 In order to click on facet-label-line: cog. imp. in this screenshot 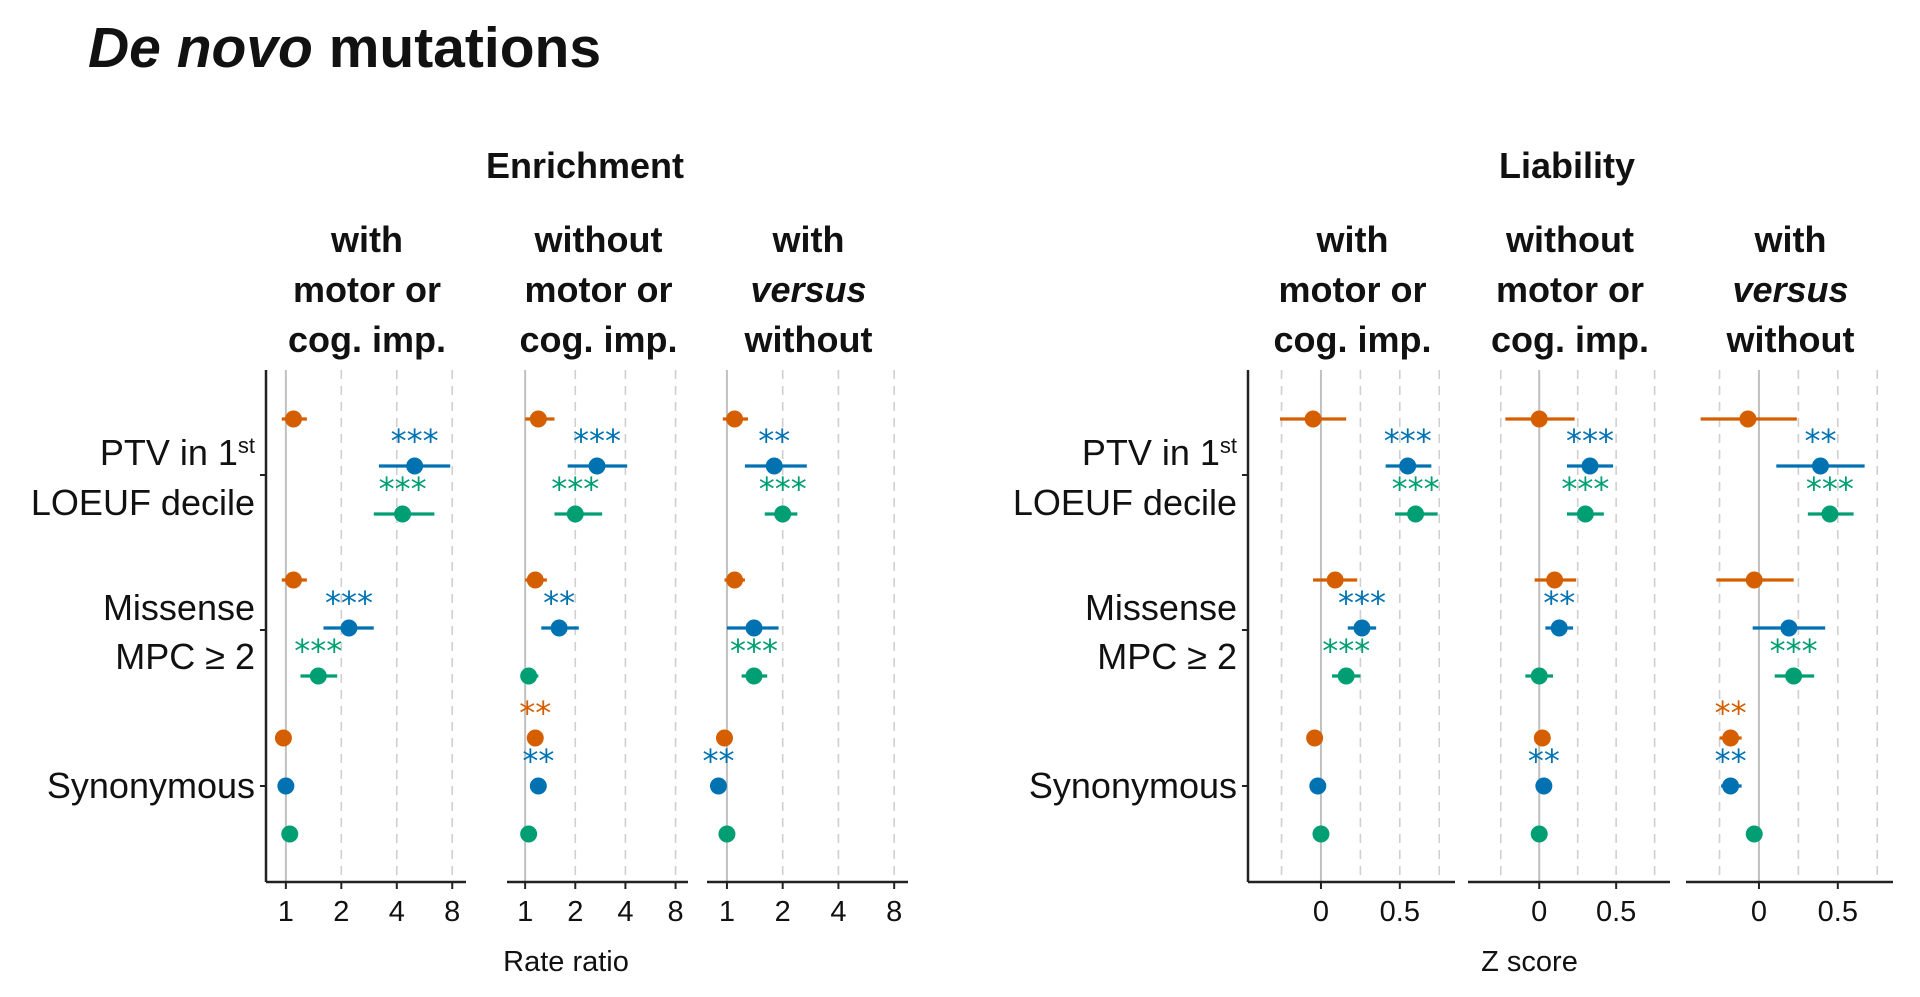, I will do `click(1352, 339)`.